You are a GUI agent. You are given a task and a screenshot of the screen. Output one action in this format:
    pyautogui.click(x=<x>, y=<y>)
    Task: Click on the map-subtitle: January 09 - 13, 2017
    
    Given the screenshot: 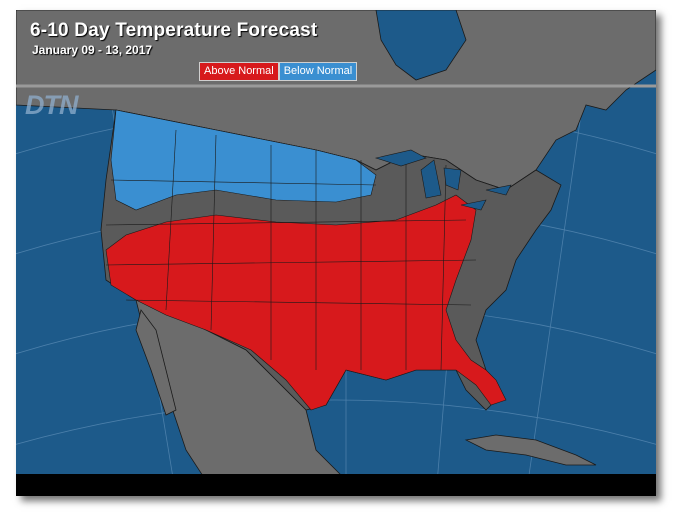 What is the action you would take?
    pyautogui.click(x=92, y=50)
    